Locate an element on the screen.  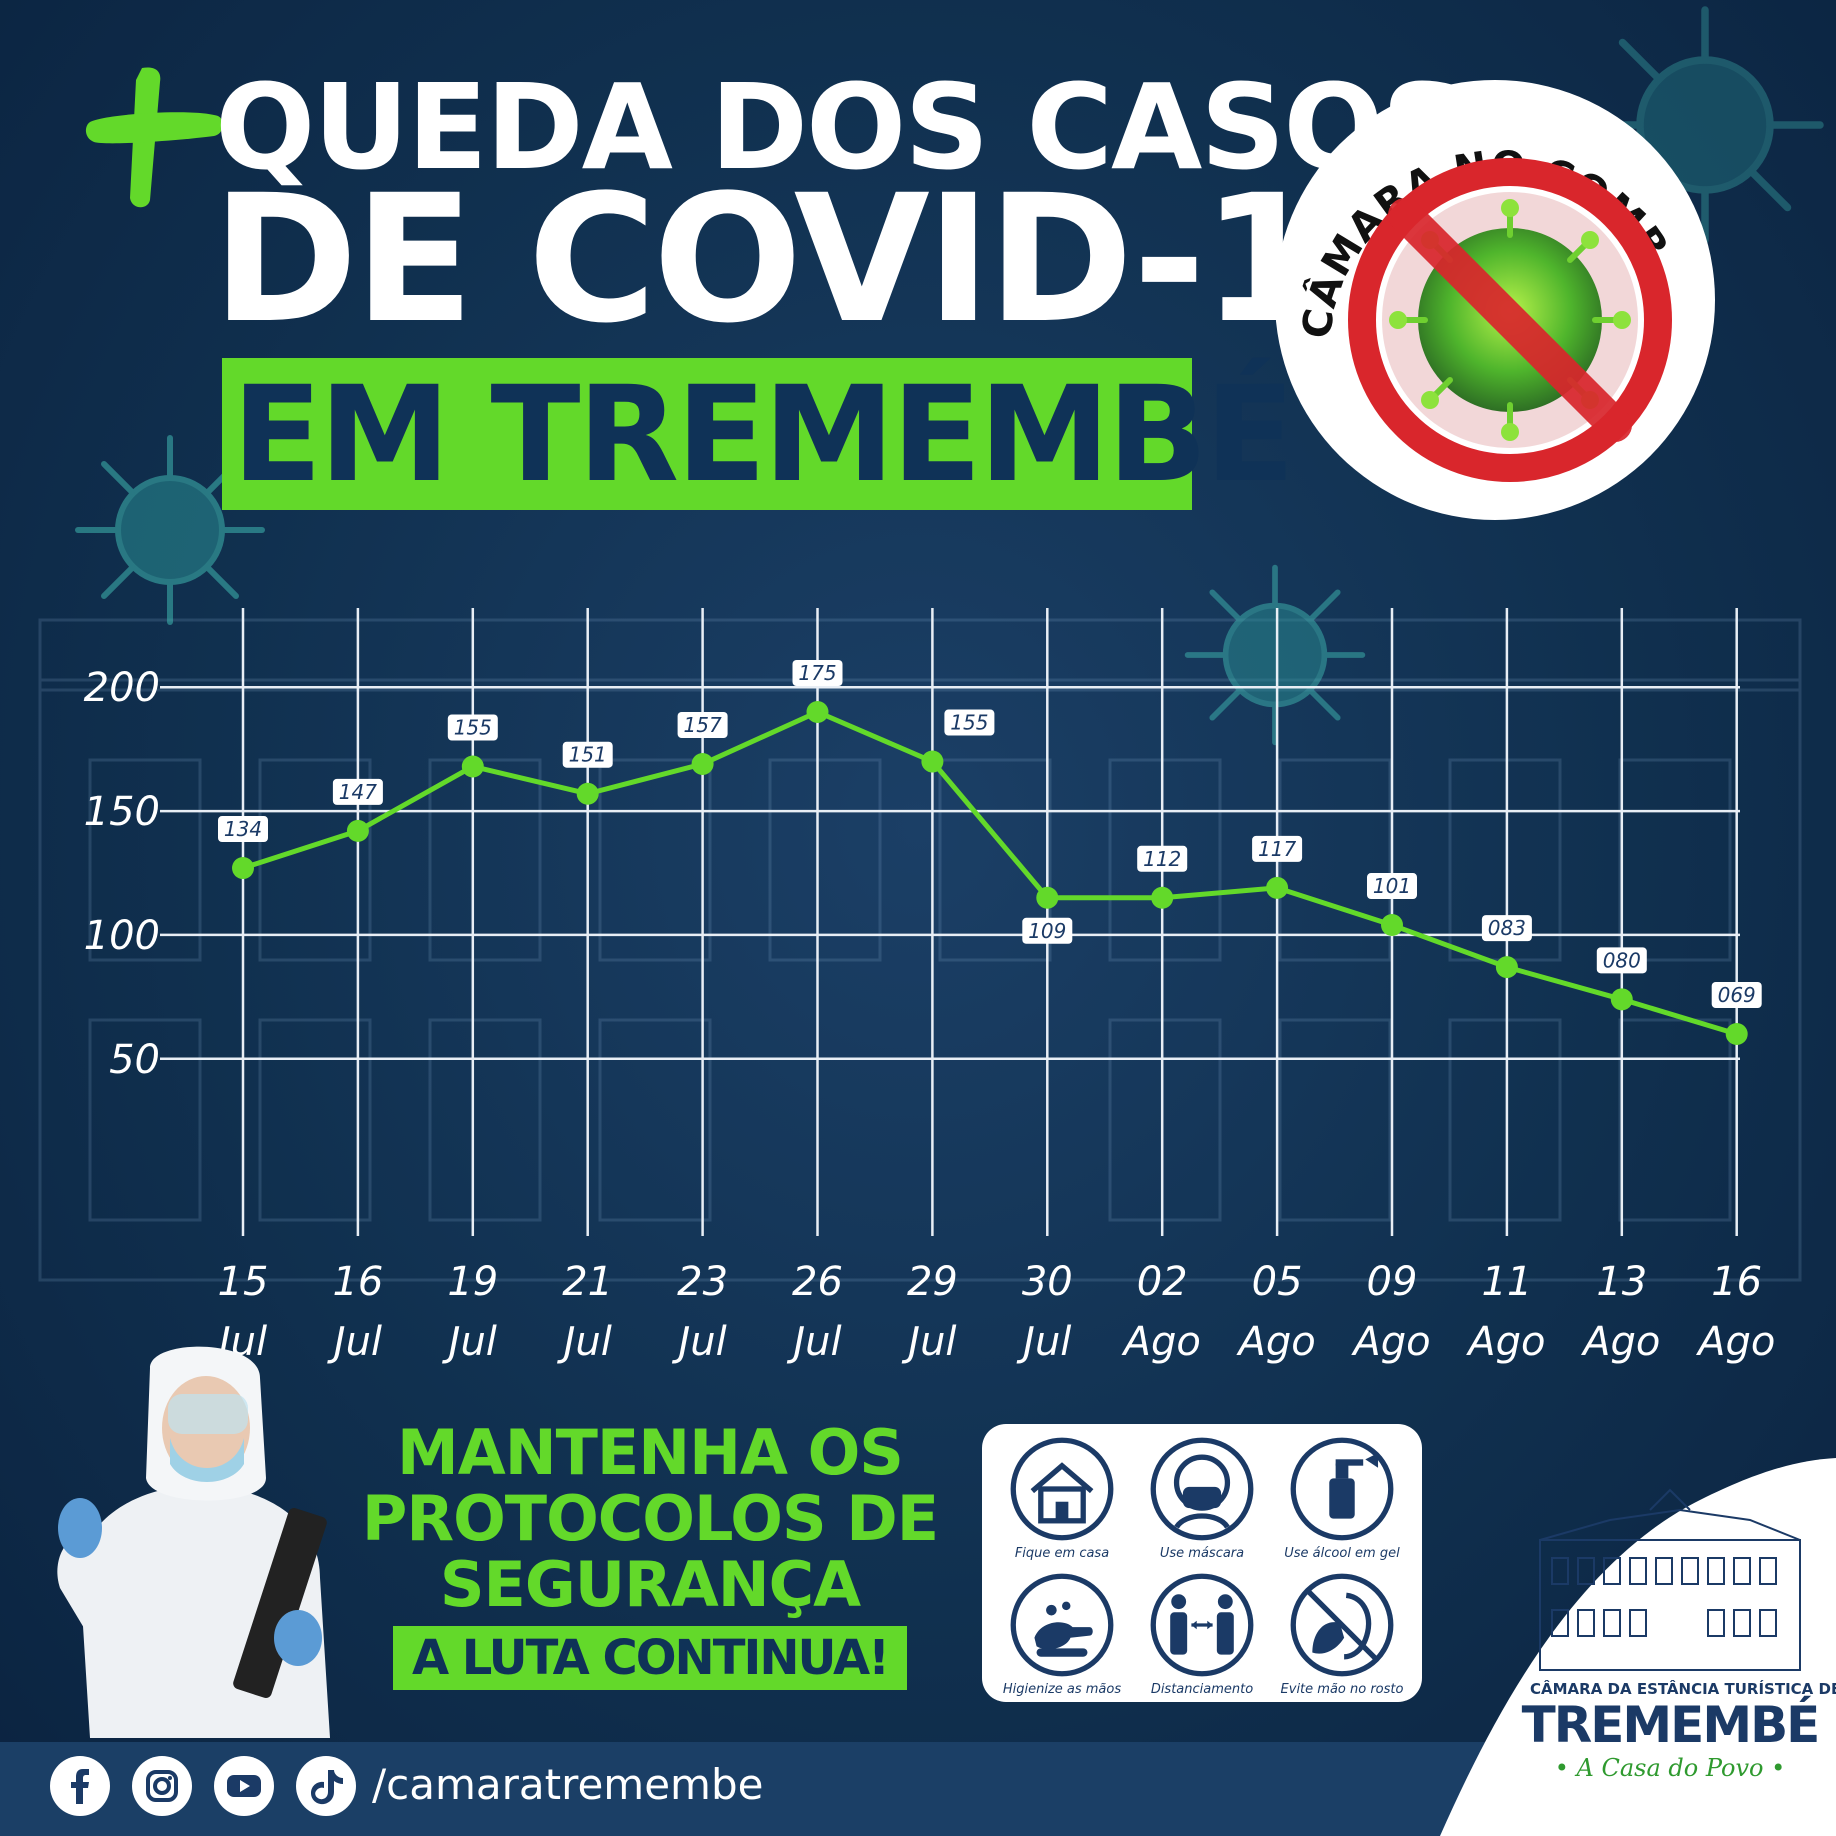
x-tick-label-day: 15 is located at coordinates (243, 1282).